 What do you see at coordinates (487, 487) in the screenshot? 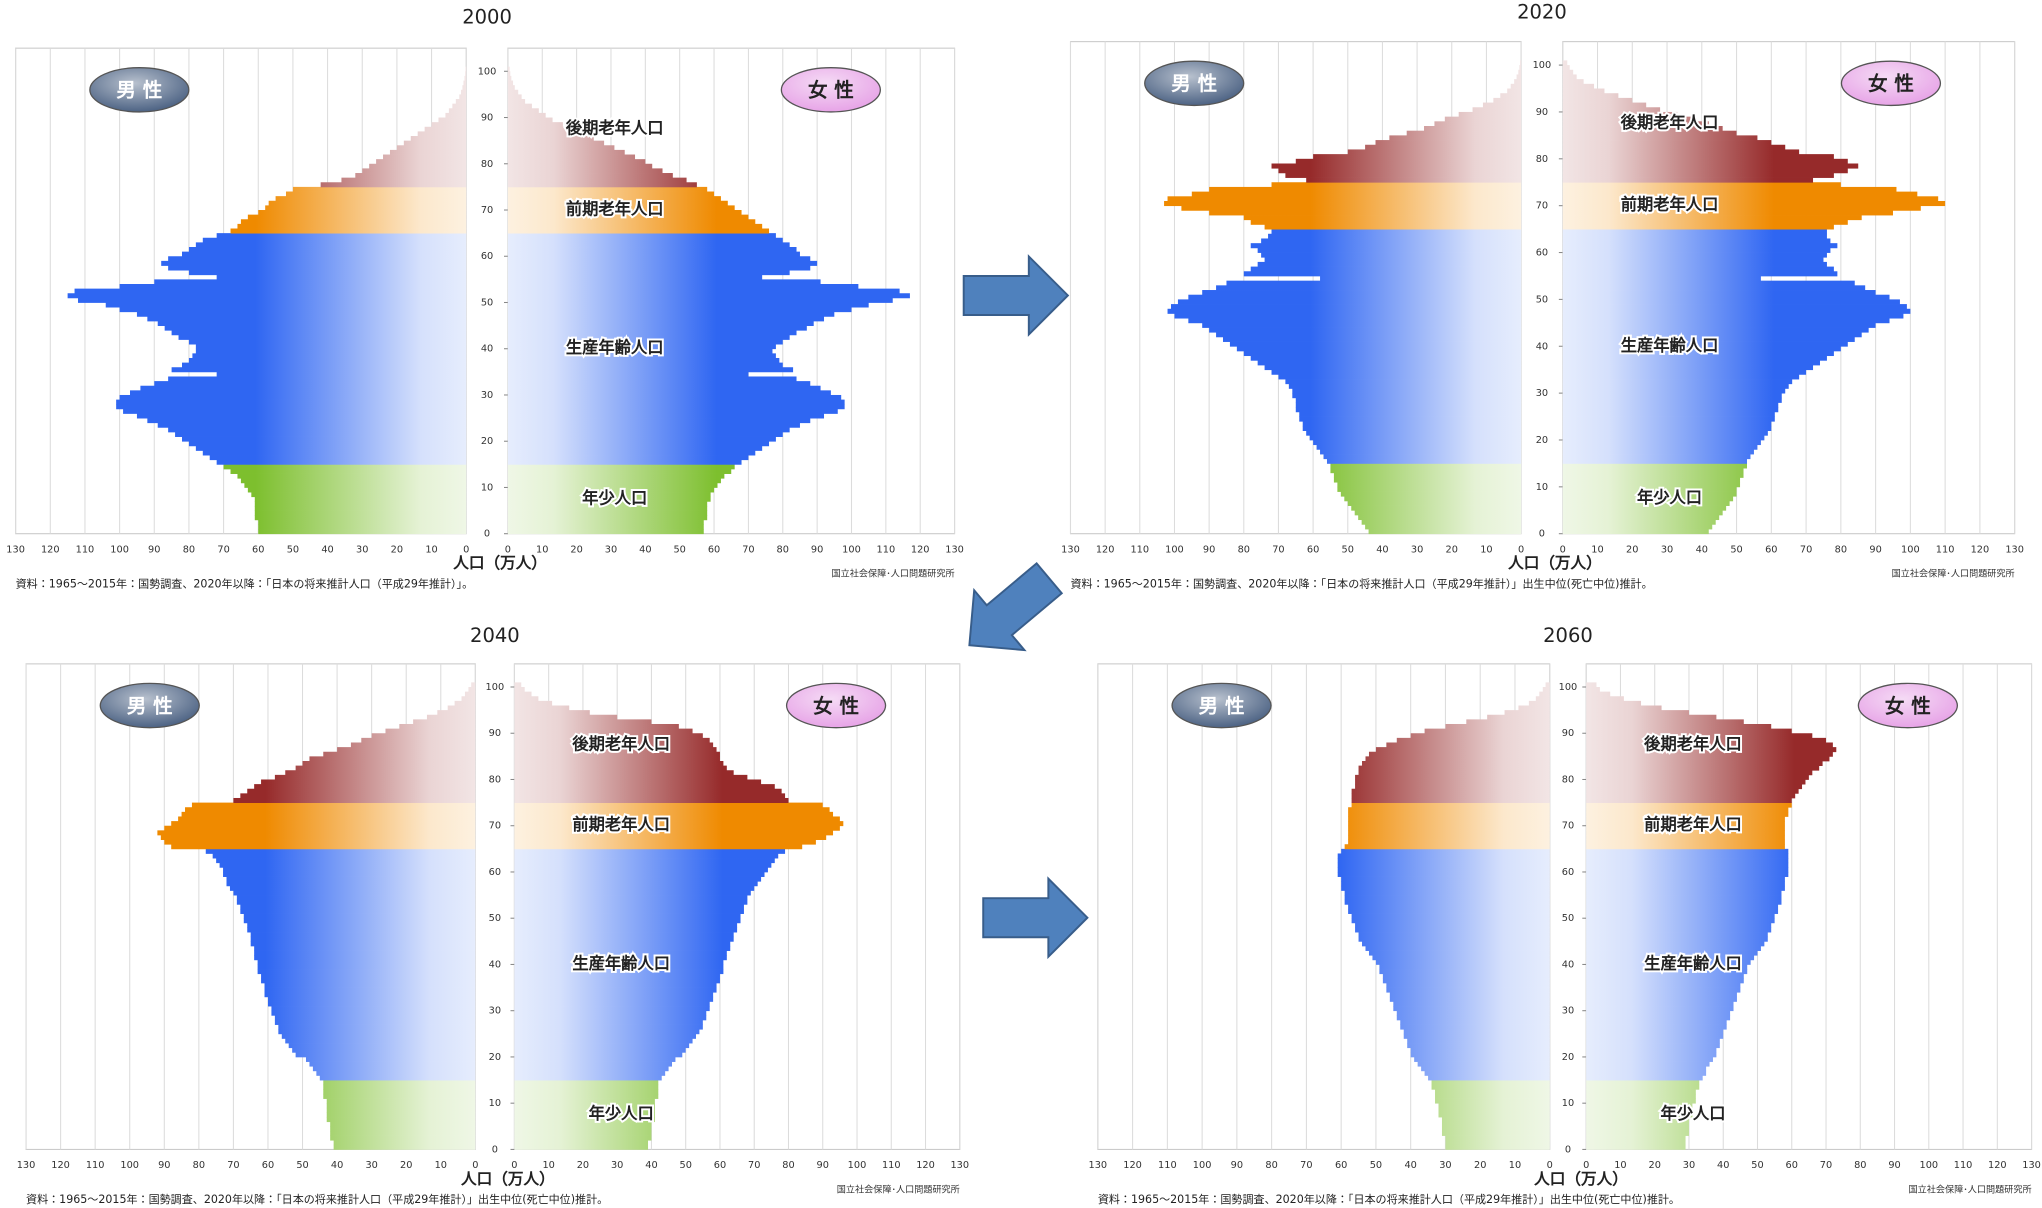
I see `y-tick-label: 10` at bounding box center [487, 487].